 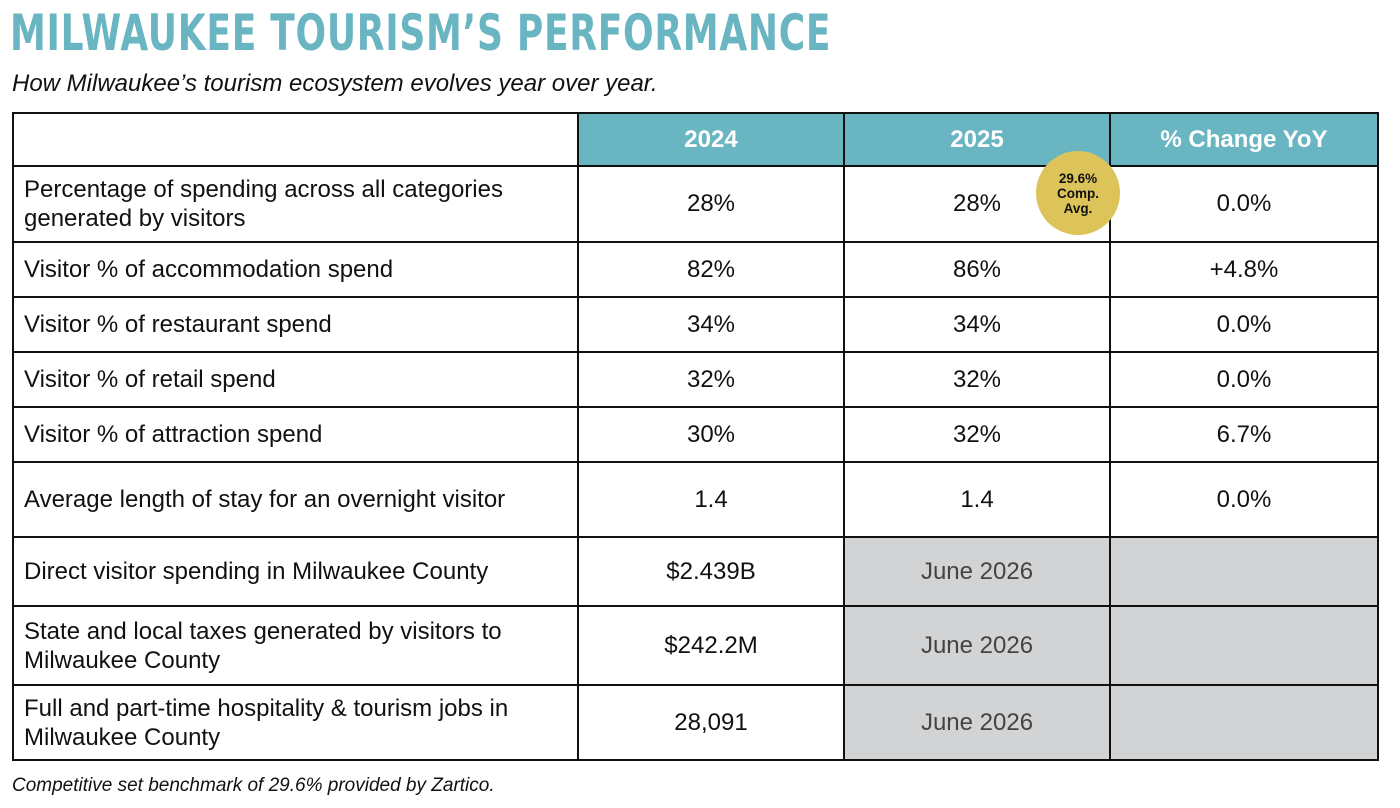 What do you see at coordinates (295, 269) in the screenshot?
I see `row-label: Visitor % of accommodation spend` at bounding box center [295, 269].